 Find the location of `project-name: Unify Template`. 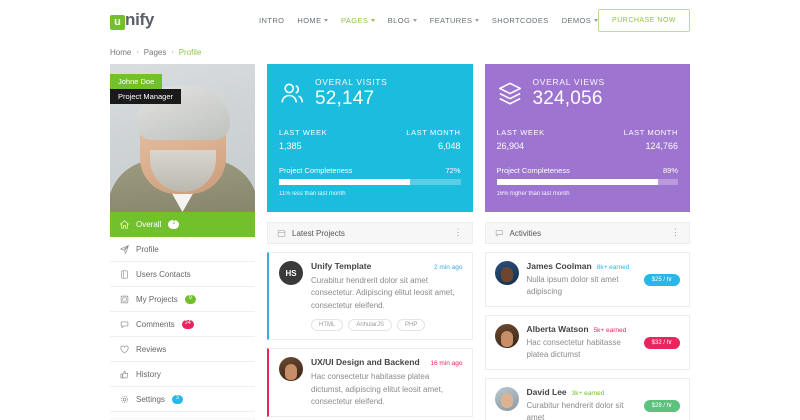

project-name: Unify Template is located at coordinates (341, 266).